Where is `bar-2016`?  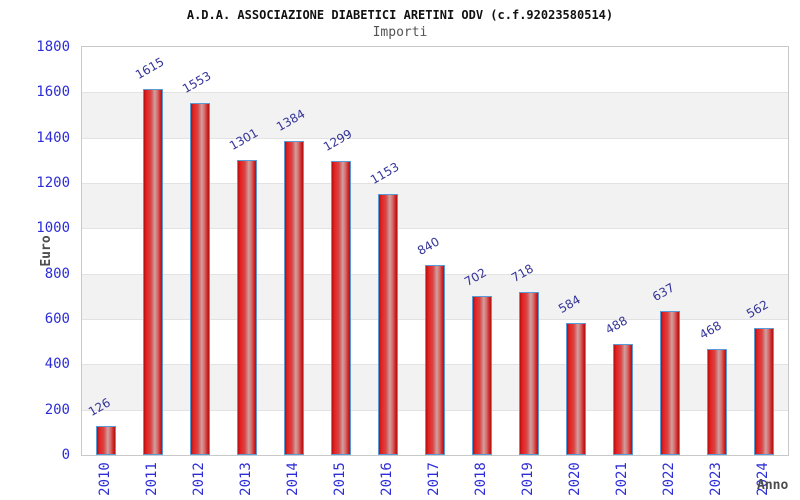
bar-2016 is located at coordinates (387, 324).